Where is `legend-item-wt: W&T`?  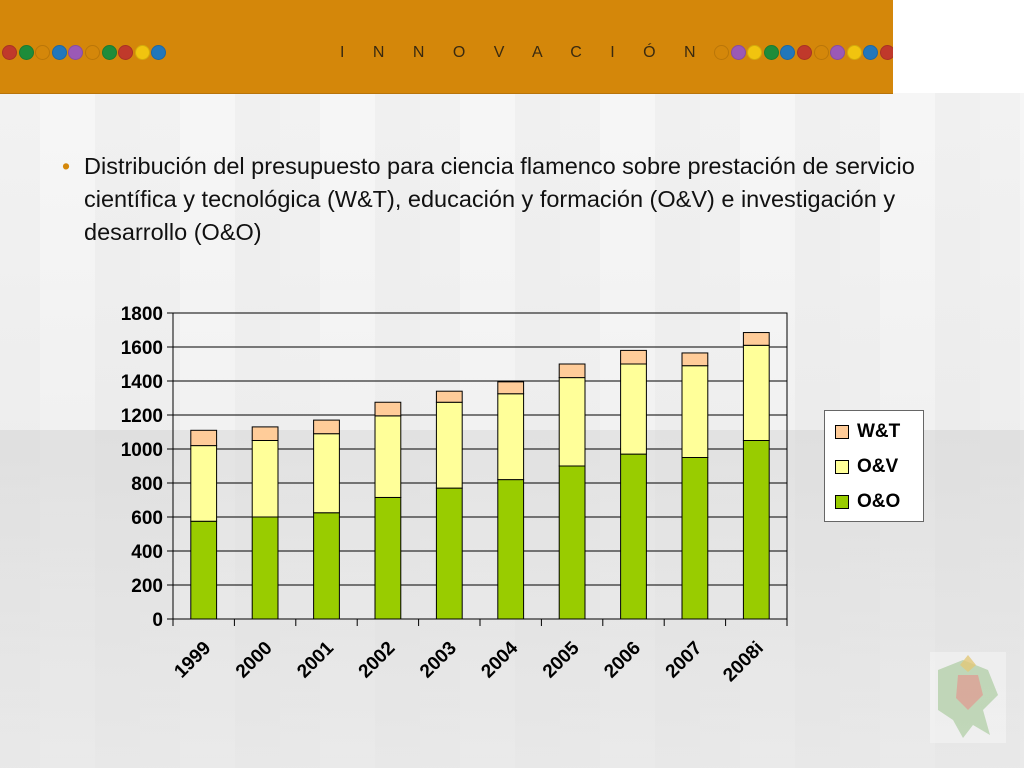
legend-item-wt: W&T is located at coordinates (867, 432).